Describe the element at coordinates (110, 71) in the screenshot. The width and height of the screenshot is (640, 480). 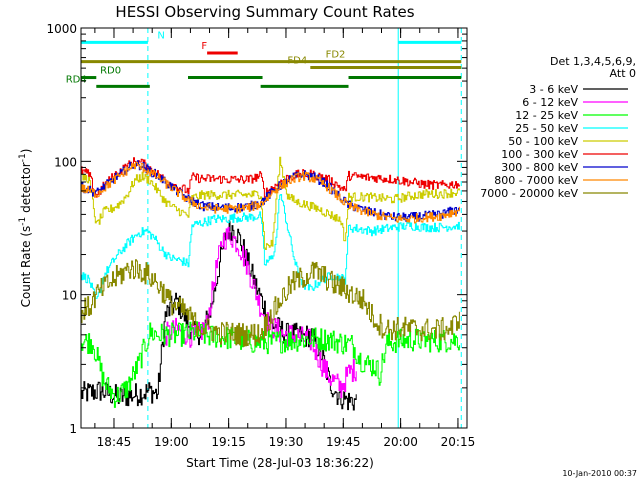
I see `state-bar-label: RD0` at that location.